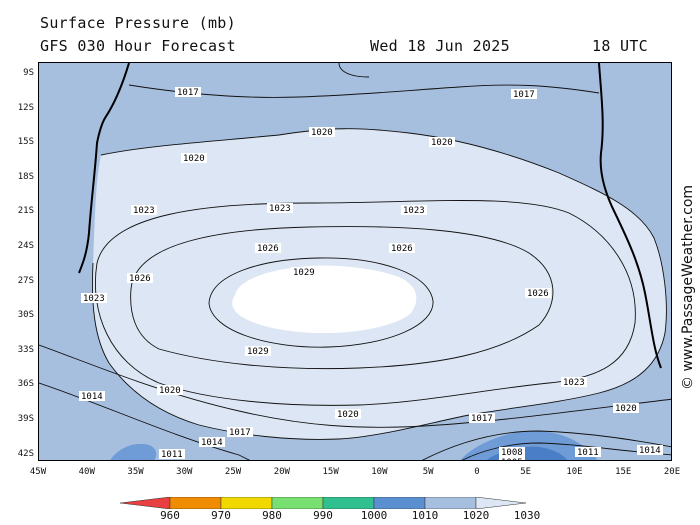 This screenshot has height=525, width=700. Describe the element at coordinates (25, 107) in the screenshot. I see `latitude-label: 12S` at that location.